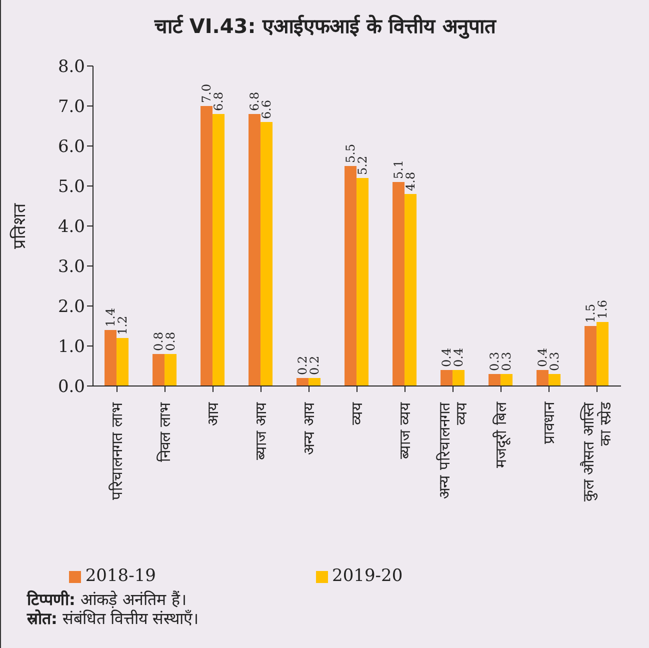 Image resolution: width=649 pixels, height=648 pixels. What do you see at coordinates (207, 93) in the screenshot?
I see `data-label: 7.0` at bounding box center [207, 93].